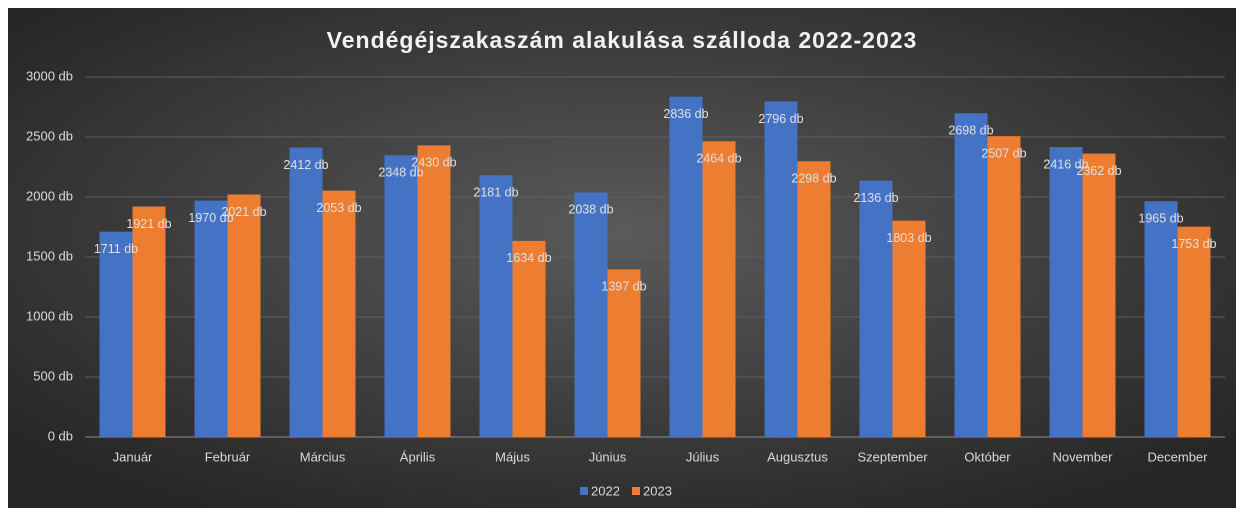  Describe the element at coordinates (623, 287) in the screenshot. I see `value-label: 1397 db` at that location.